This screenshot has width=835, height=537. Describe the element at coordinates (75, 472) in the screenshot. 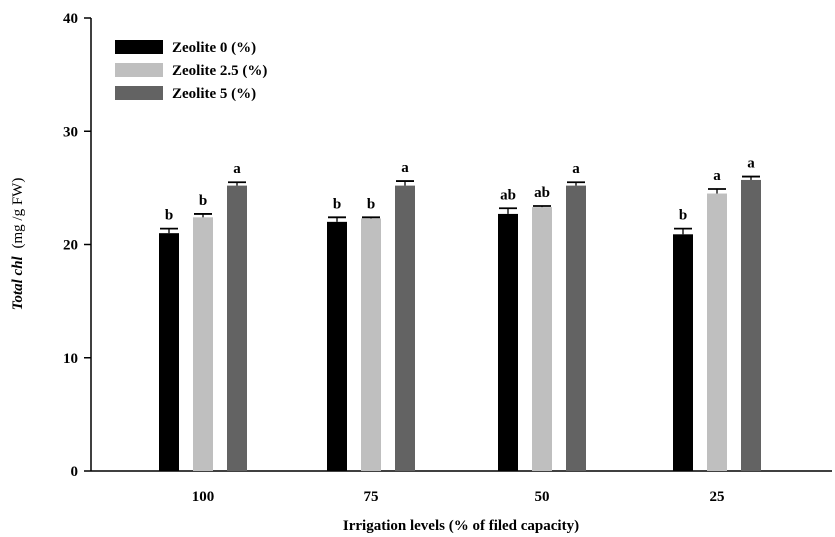

I see `y-tick-label: 0` at that location.